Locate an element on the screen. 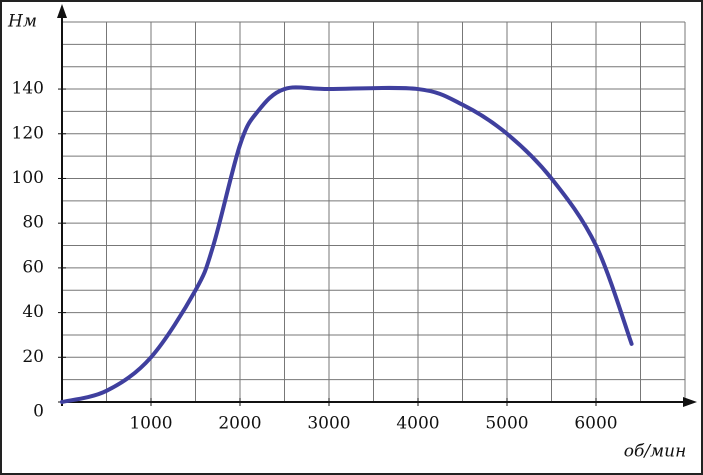  x-tick-label: 1000 is located at coordinates (150, 424).